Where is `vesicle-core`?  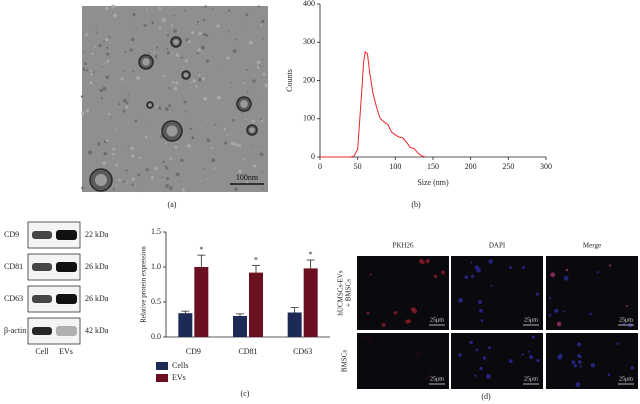 vesicle-core is located at coordinates (150, 105).